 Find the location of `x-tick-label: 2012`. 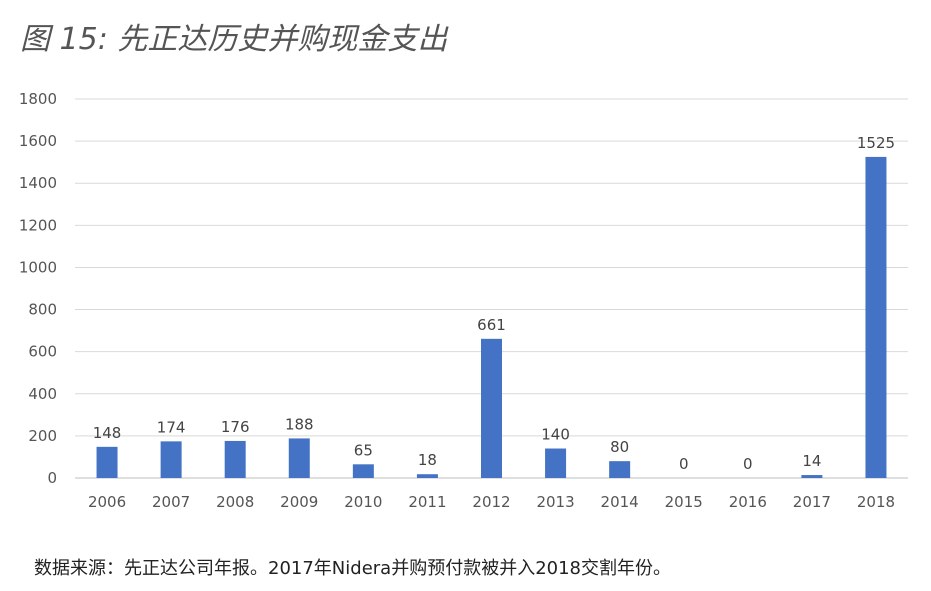

x-tick-label: 2012 is located at coordinates (491, 502).